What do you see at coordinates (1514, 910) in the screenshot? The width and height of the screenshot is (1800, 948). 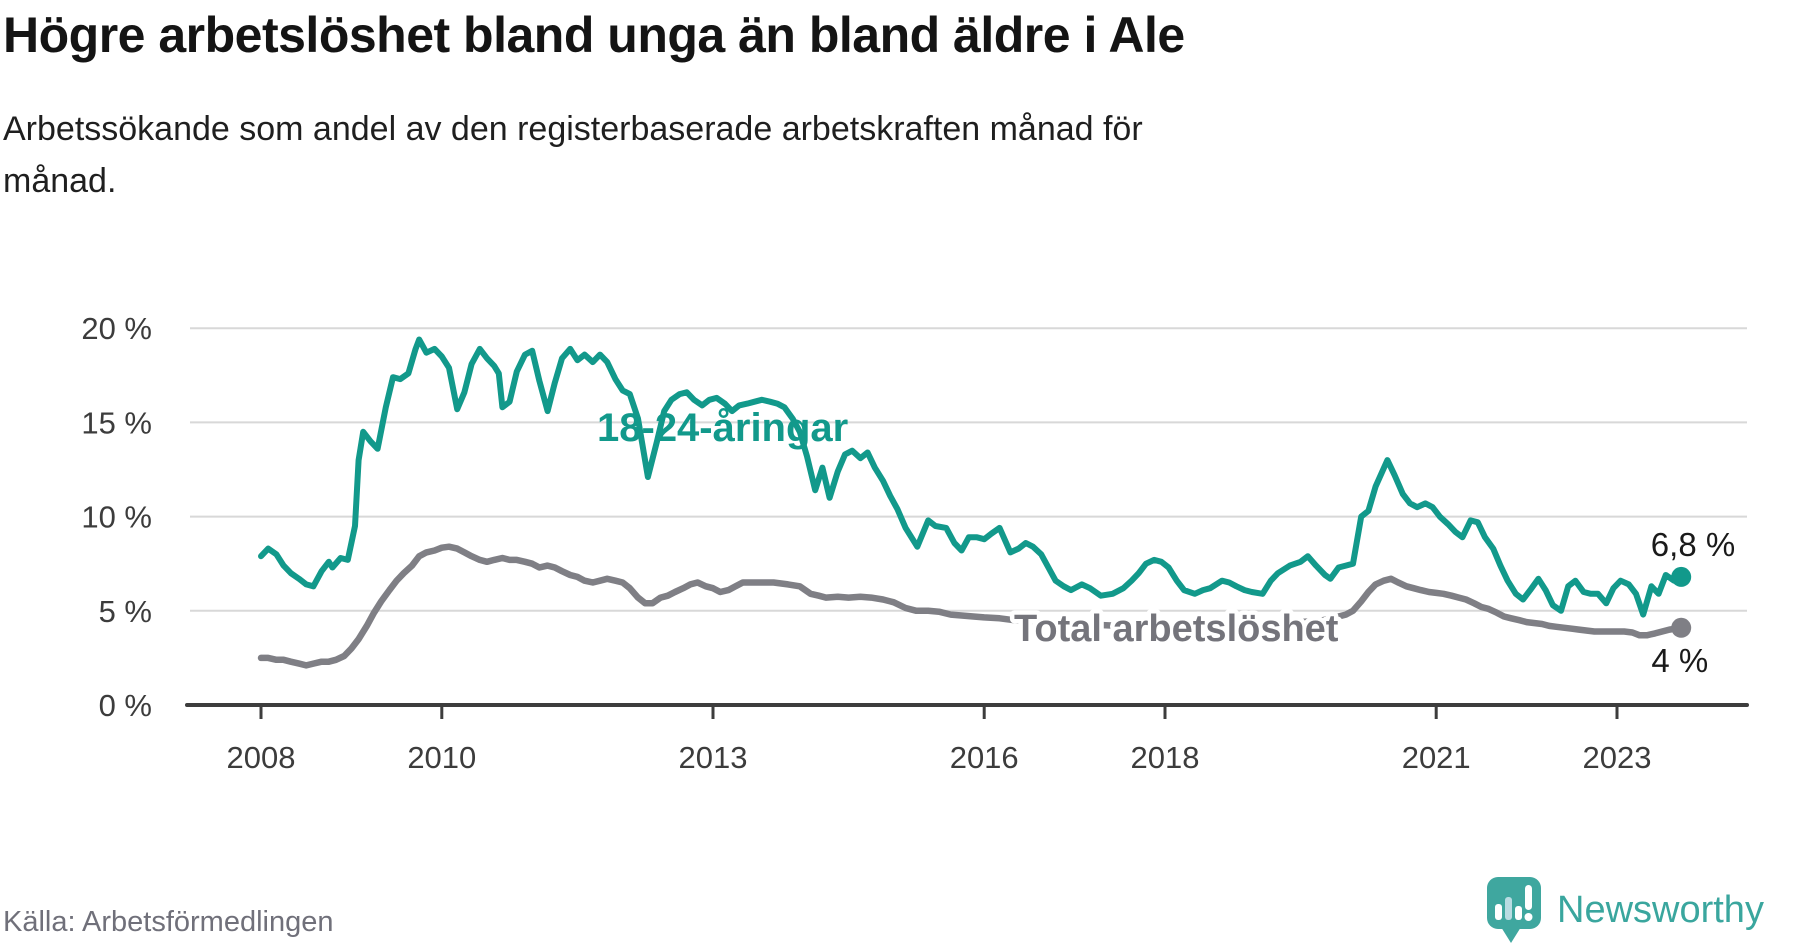 I see `newsworthy-logo-icon` at bounding box center [1514, 910].